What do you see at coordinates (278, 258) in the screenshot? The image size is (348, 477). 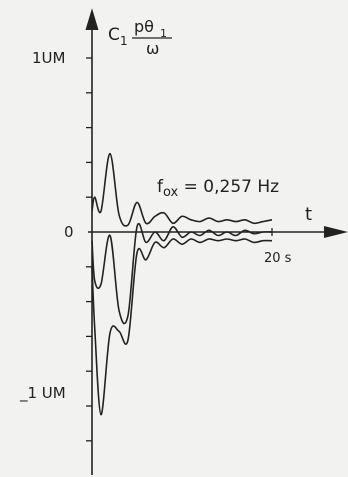 I see `x-tick-label: 20 s` at bounding box center [278, 258].